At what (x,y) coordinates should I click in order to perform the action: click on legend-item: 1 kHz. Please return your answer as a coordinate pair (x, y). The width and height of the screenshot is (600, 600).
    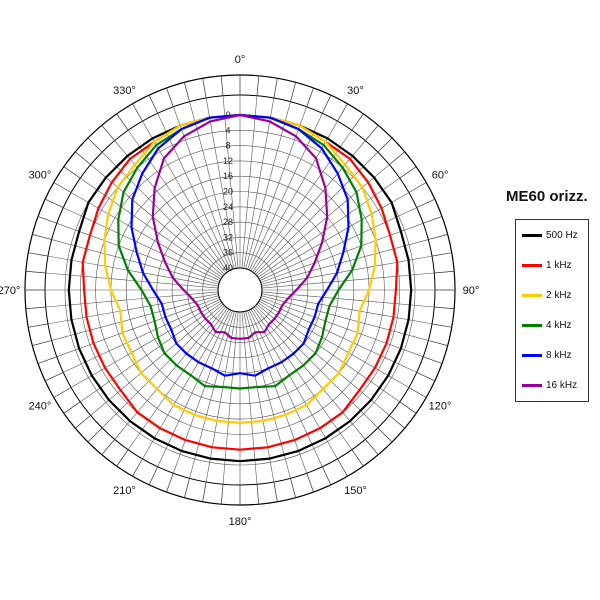
    Looking at the image, I should click on (552, 265).